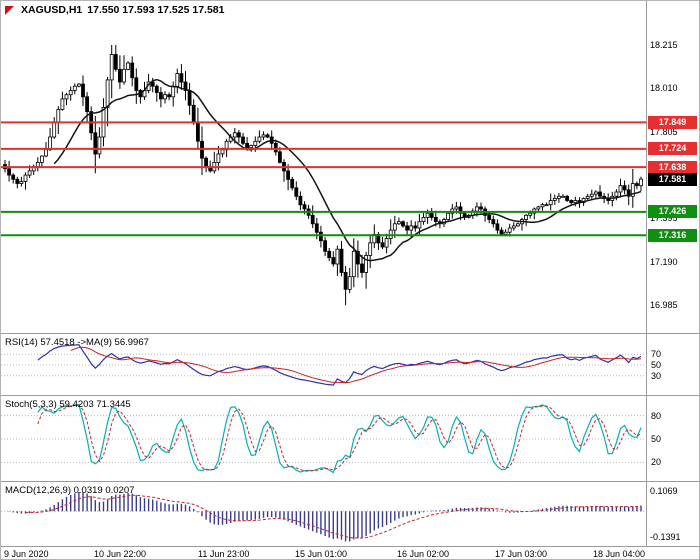  I want to click on chart-title: XAGUSD,H1 17.550 17.593 17.525 17.581, so click(114, 10).